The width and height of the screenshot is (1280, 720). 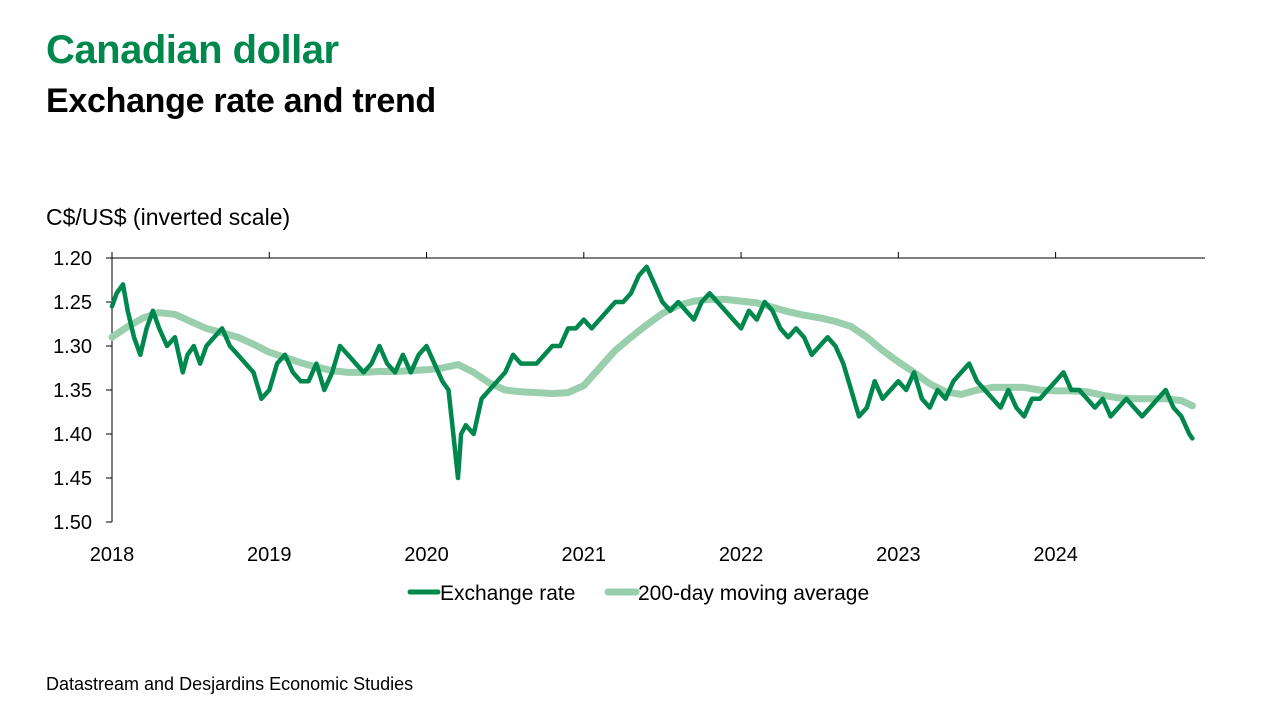 What do you see at coordinates (192, 50) in the screenshot?
I see `page-title: Canadian dollar` at bounding box center [192, 50].